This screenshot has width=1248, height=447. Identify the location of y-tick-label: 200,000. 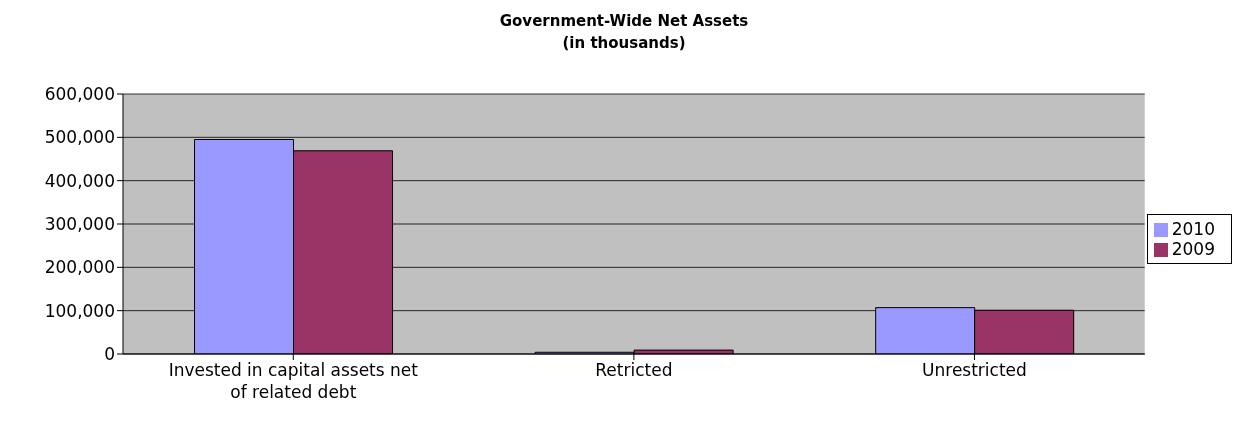
(79, 267).